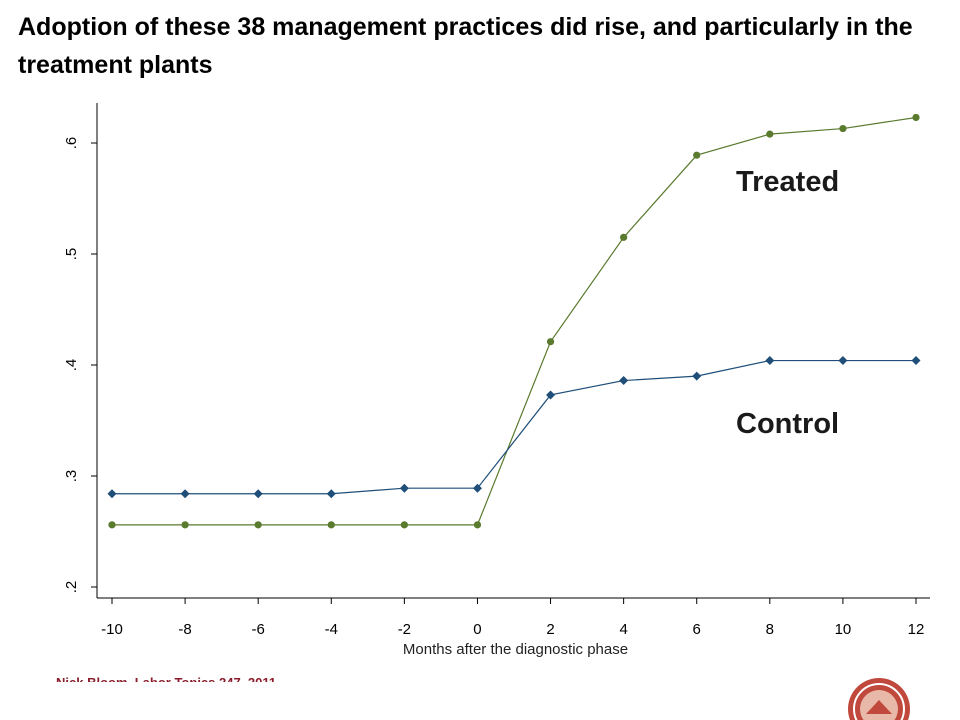  What do you see at coordinates (258, 629) in the screenshot?
I see `x-tick-label: -6` at bounding box center [258, 629].